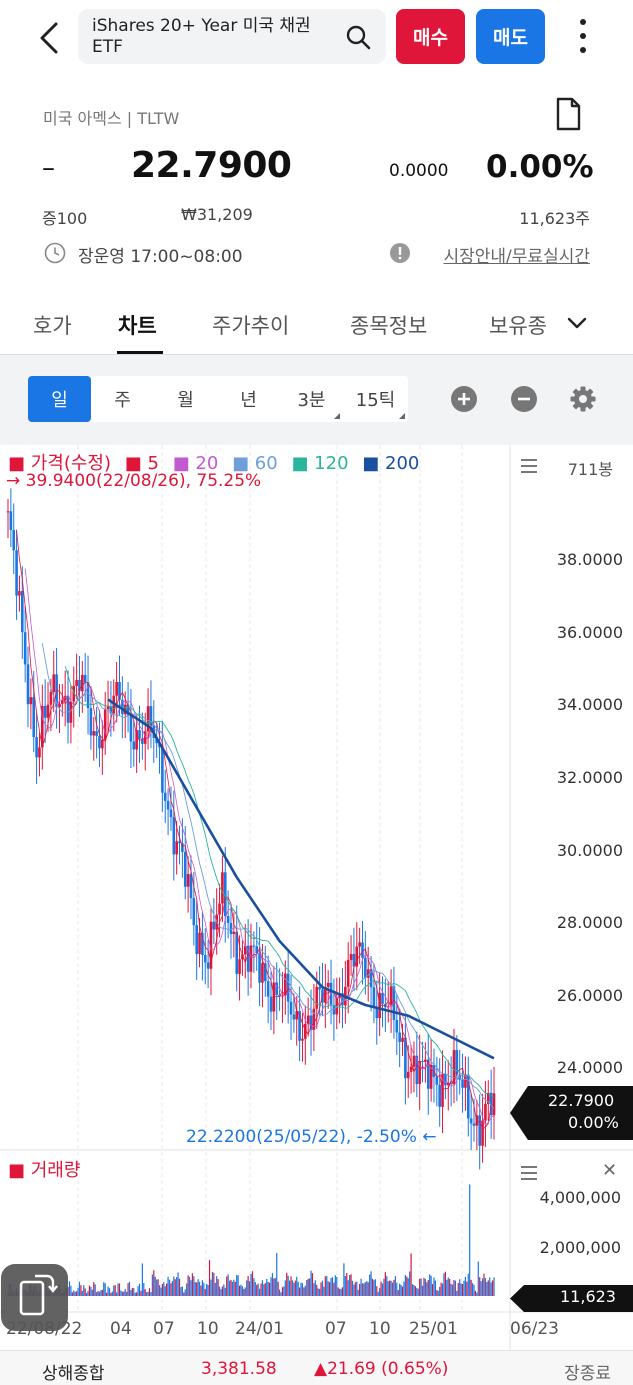  I want to click on search-bar: iShares 20+ Year 미국 채권 ETF, so click(232, 36).